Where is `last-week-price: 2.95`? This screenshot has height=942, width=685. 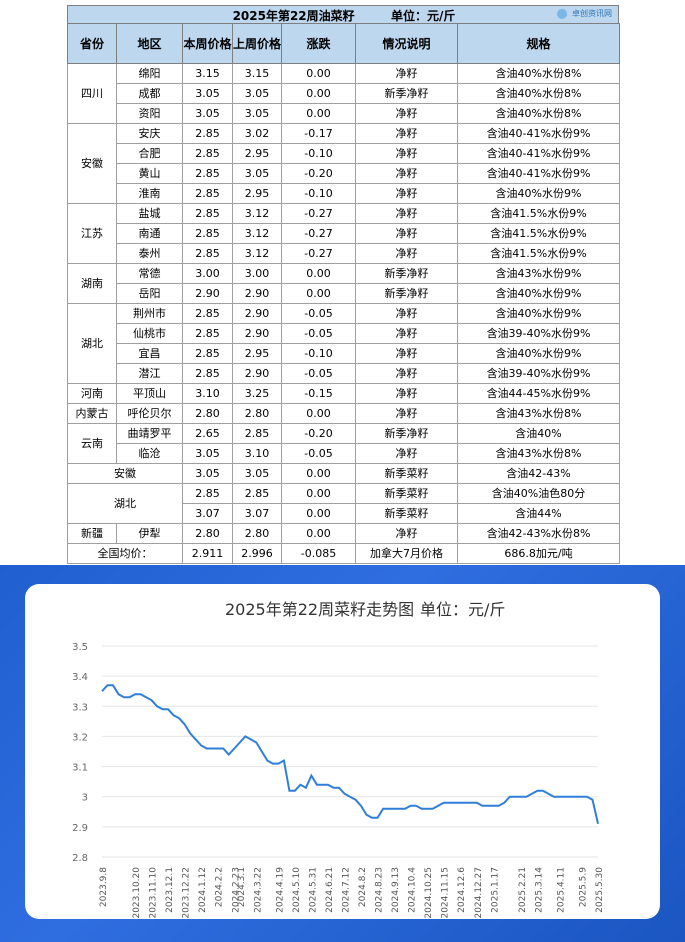
last-week-price: 2.95 is located at coordinates (257, 193).